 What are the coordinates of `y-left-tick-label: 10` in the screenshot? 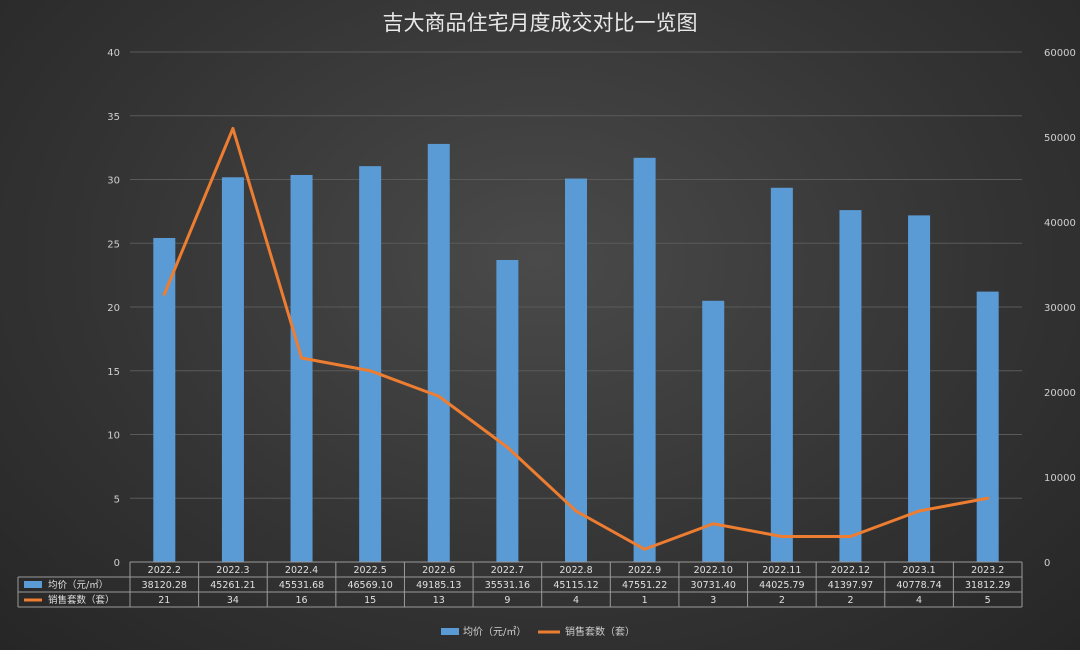 It's located at (113, 436).